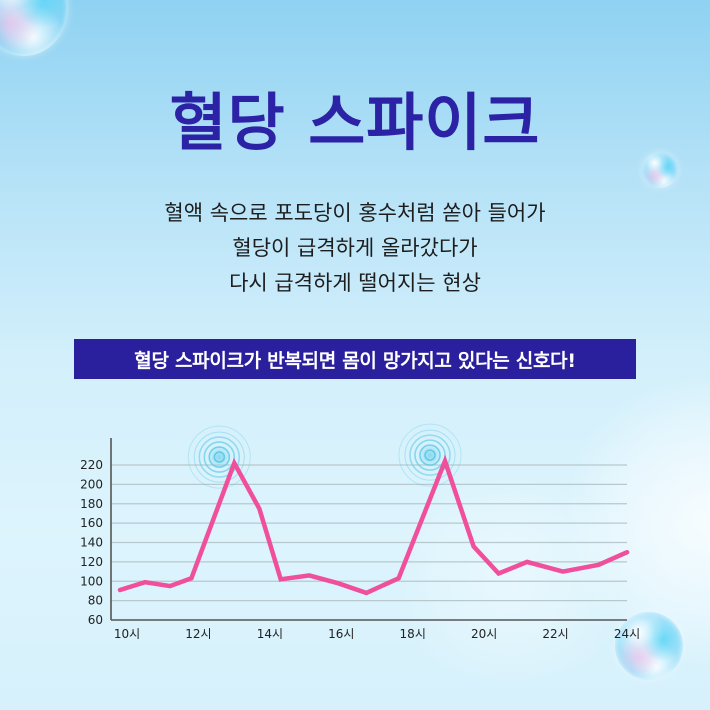 Image resolution: width=710 pixels, height=710 pixels. I want to click on y-tick-label: 220, so click(91, 465).